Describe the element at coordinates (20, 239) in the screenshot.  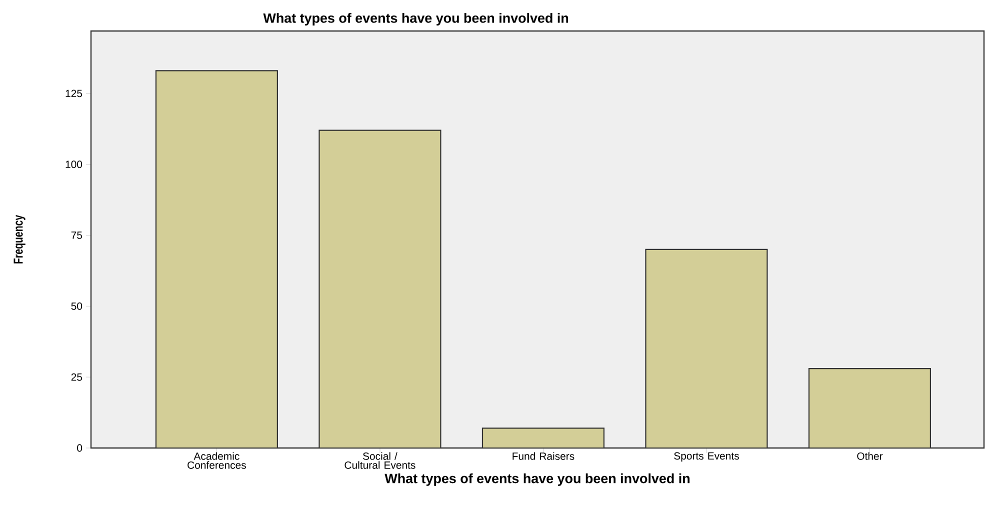
I see `y-axis-title: Frequency` at that location.